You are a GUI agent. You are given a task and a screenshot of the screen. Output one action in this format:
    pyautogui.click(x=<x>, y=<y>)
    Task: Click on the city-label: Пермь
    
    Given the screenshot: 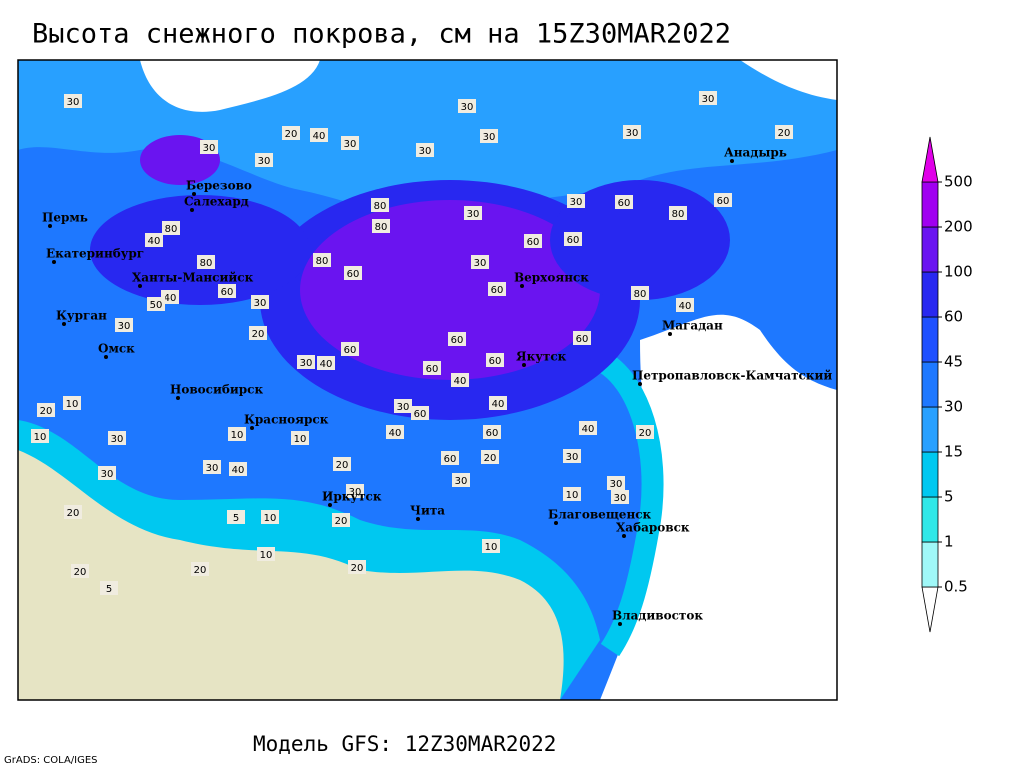 What is the action you would take?
    pyautogui.click(x=65, y=218)
    